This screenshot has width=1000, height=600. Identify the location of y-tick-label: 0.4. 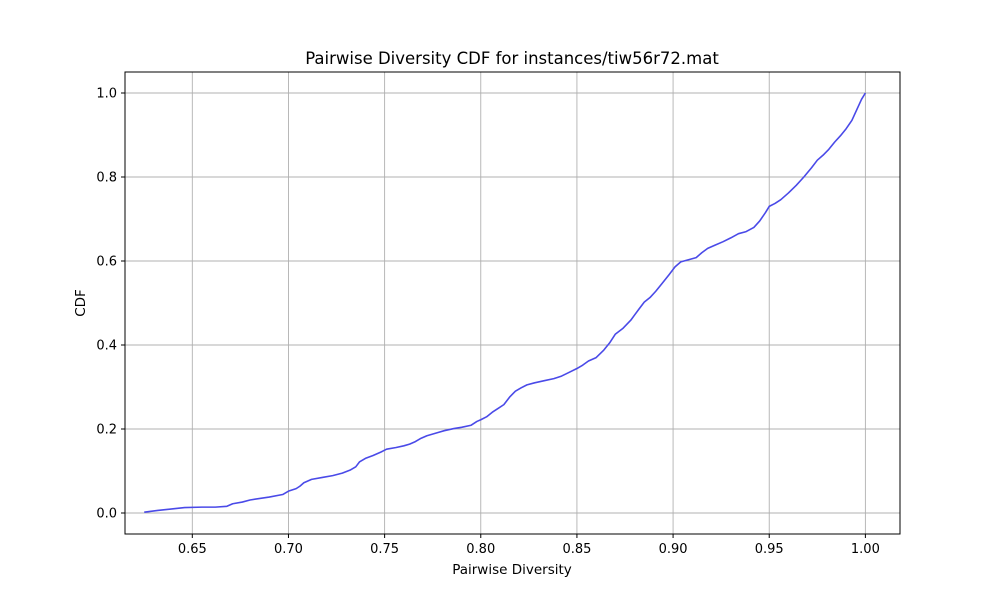
(106, 346).